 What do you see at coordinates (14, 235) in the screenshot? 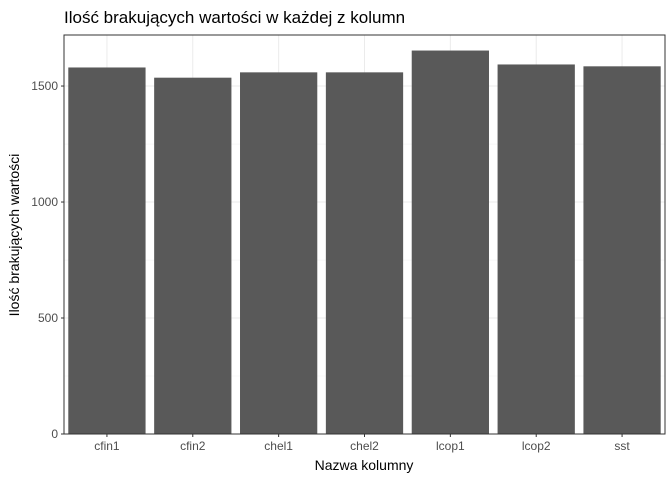
I see `y-axis-title: Ilość brakujących wartości` at bounding box center [14, 235].